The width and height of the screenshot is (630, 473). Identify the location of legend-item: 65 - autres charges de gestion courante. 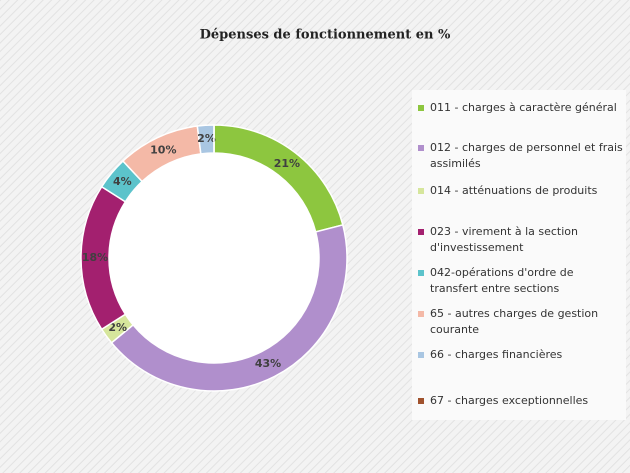
(521, 322).